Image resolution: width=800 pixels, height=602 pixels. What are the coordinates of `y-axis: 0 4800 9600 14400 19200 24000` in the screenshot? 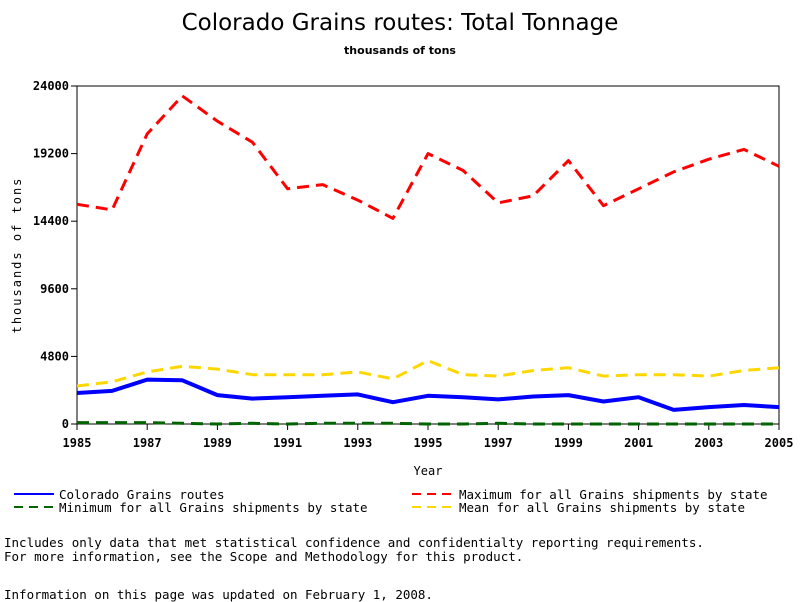 It's located at (55, 255).